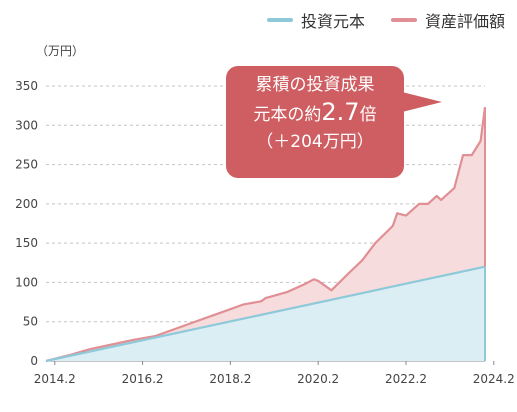 The image size is (517, 412). I want to click on y-tick-label-150: 150, so click(26, 243).